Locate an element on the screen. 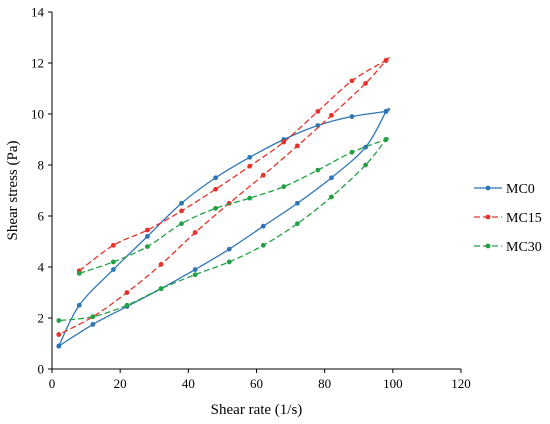  legend-item-mc30: MC30 is located at coordinates (508, 247).